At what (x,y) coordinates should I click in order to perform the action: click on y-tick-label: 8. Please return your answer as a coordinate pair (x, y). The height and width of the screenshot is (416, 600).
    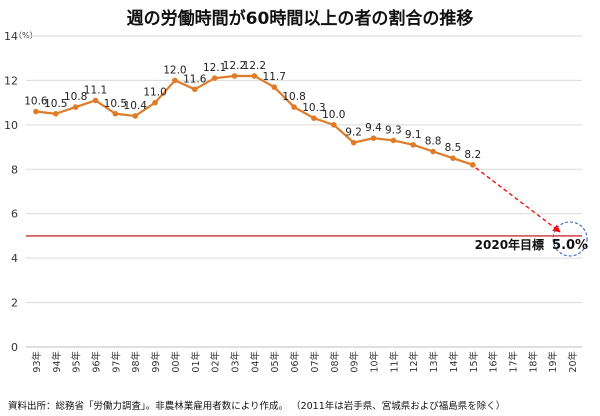
    Looking at the image, I should click on (14, 169).